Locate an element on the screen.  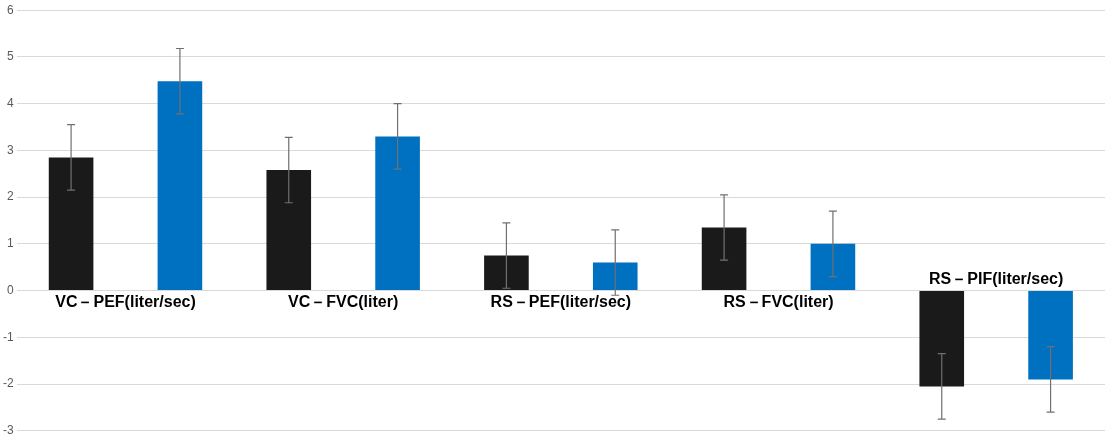
y-tick-label: 4 is located at coordinates (10, 102).